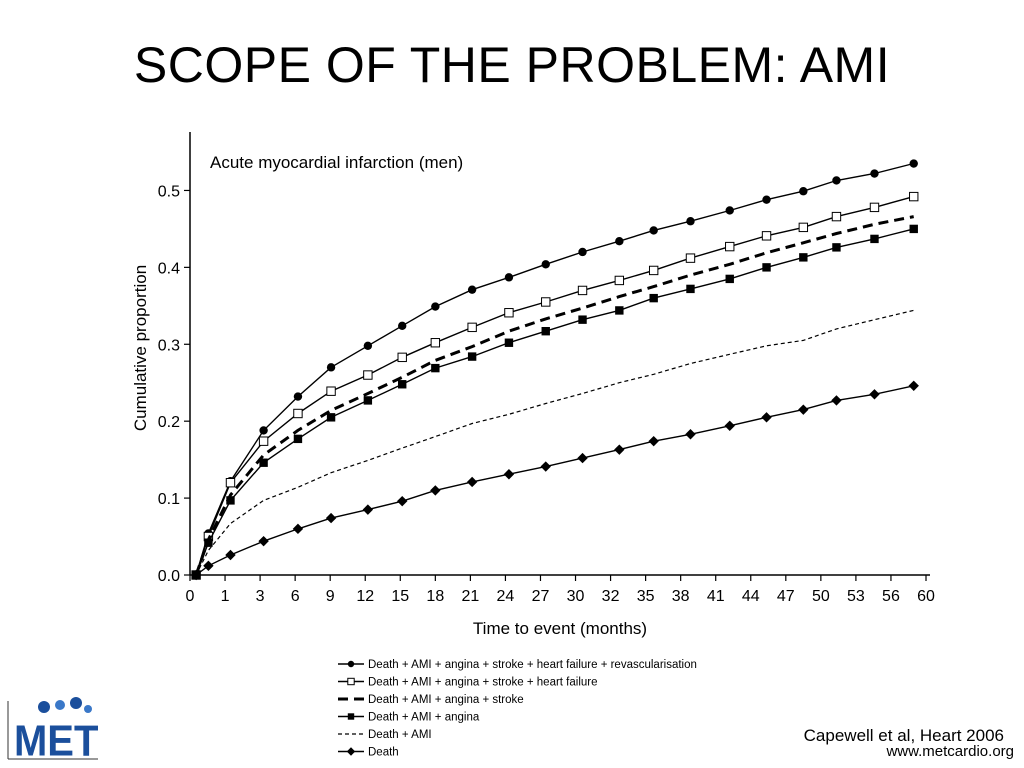 The image size is (1024, 768). Describe the element at coordinates (140, 348) in the screenshot. I see `y-axis-label: Cumulative proportion` at that location.